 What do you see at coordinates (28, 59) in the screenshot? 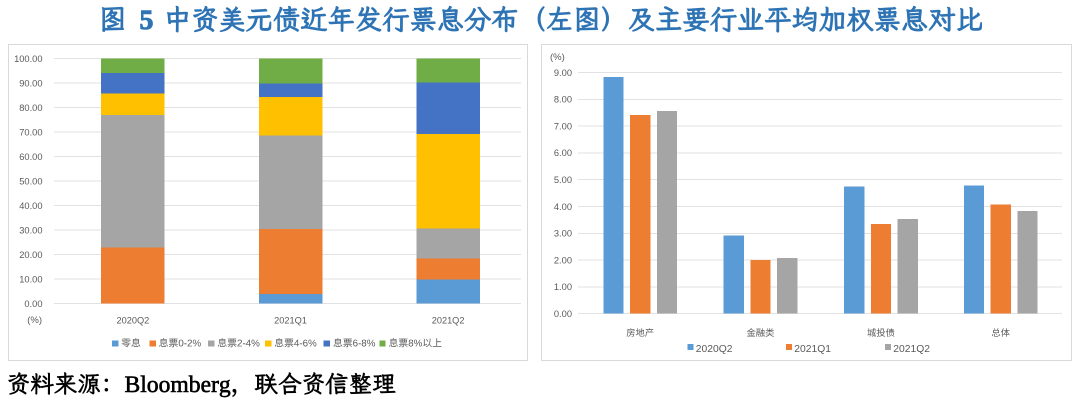
I see `svg-text: 100.00` at bounding box center [28, 59].